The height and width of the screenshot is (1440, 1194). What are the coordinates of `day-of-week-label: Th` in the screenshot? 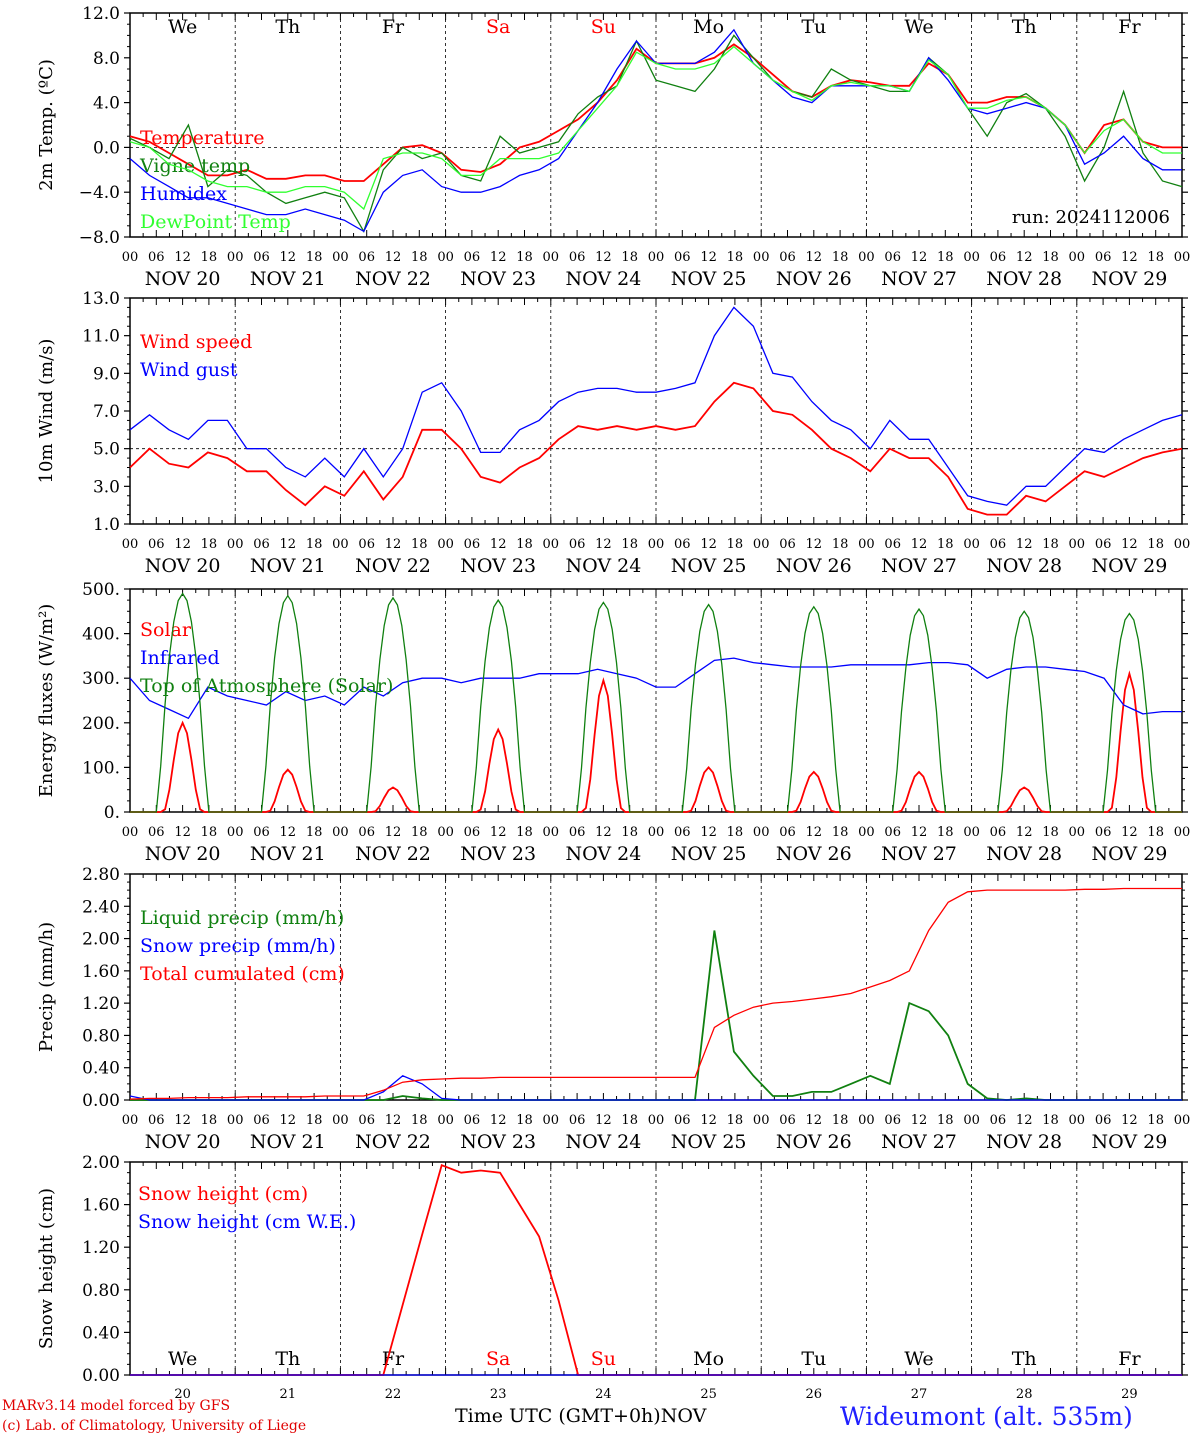 It's located at (1024, 1359).